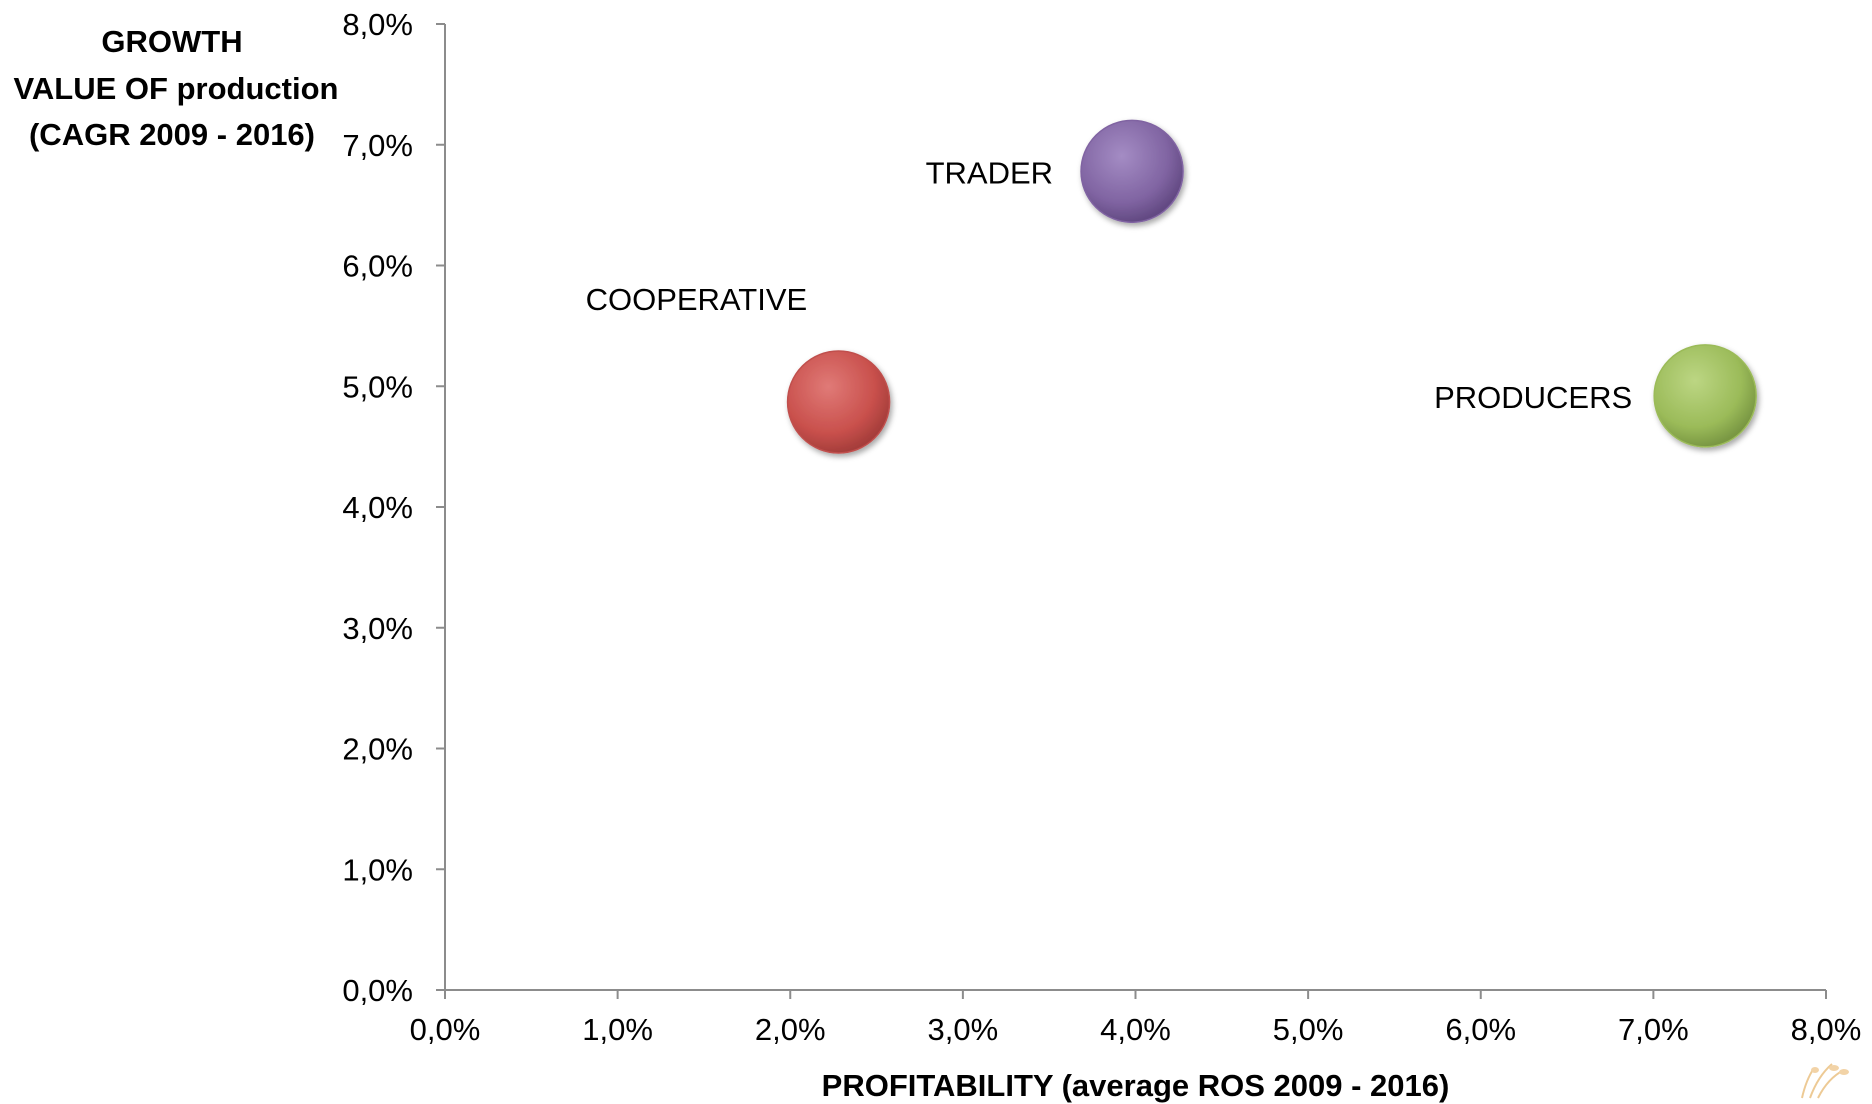 The height and width of the screenshot is (1104, 1872). I want to click on x-tick-label: 0,0%, so click(445, 1029).